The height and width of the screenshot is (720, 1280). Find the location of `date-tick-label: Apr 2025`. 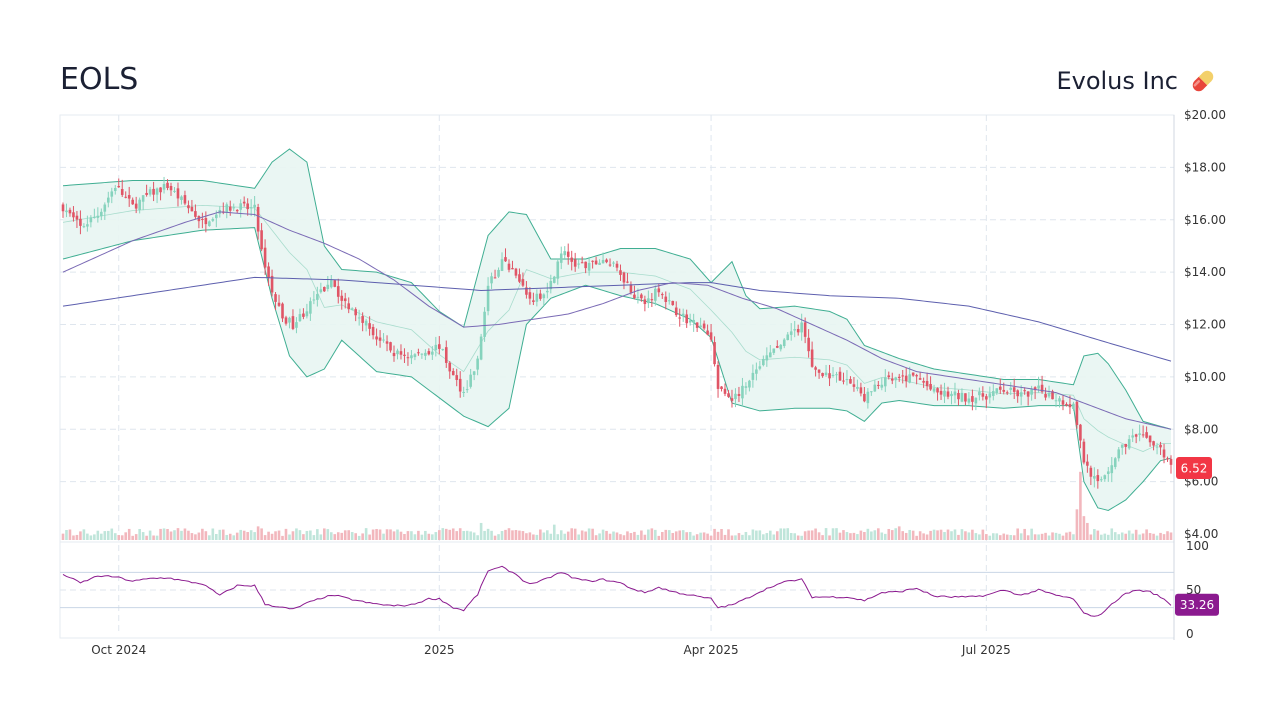

date-tick-label: Apr 2025 is located at coordinates (711, 650).